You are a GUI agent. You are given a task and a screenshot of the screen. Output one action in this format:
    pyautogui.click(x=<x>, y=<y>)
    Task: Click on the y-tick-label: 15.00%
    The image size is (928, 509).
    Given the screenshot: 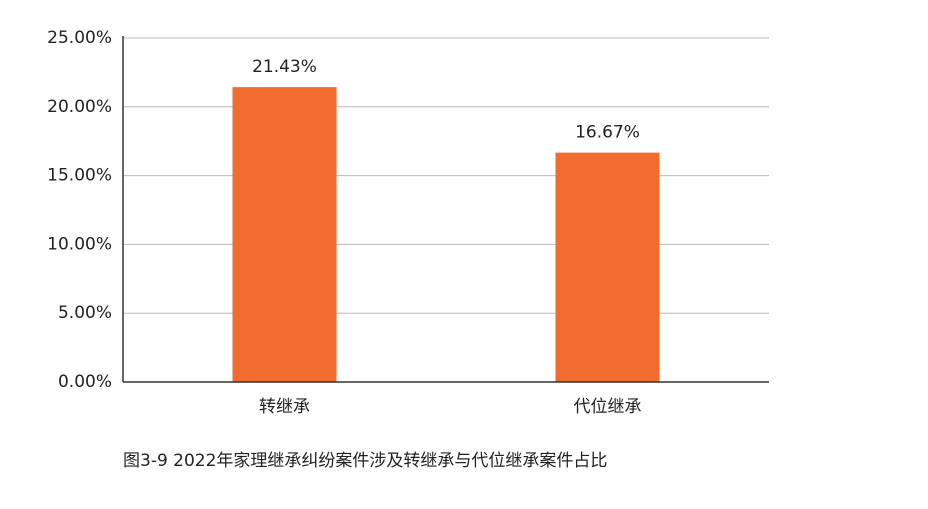 What is the action you would take?
    pyautogui.click(x=79, y=176)
    